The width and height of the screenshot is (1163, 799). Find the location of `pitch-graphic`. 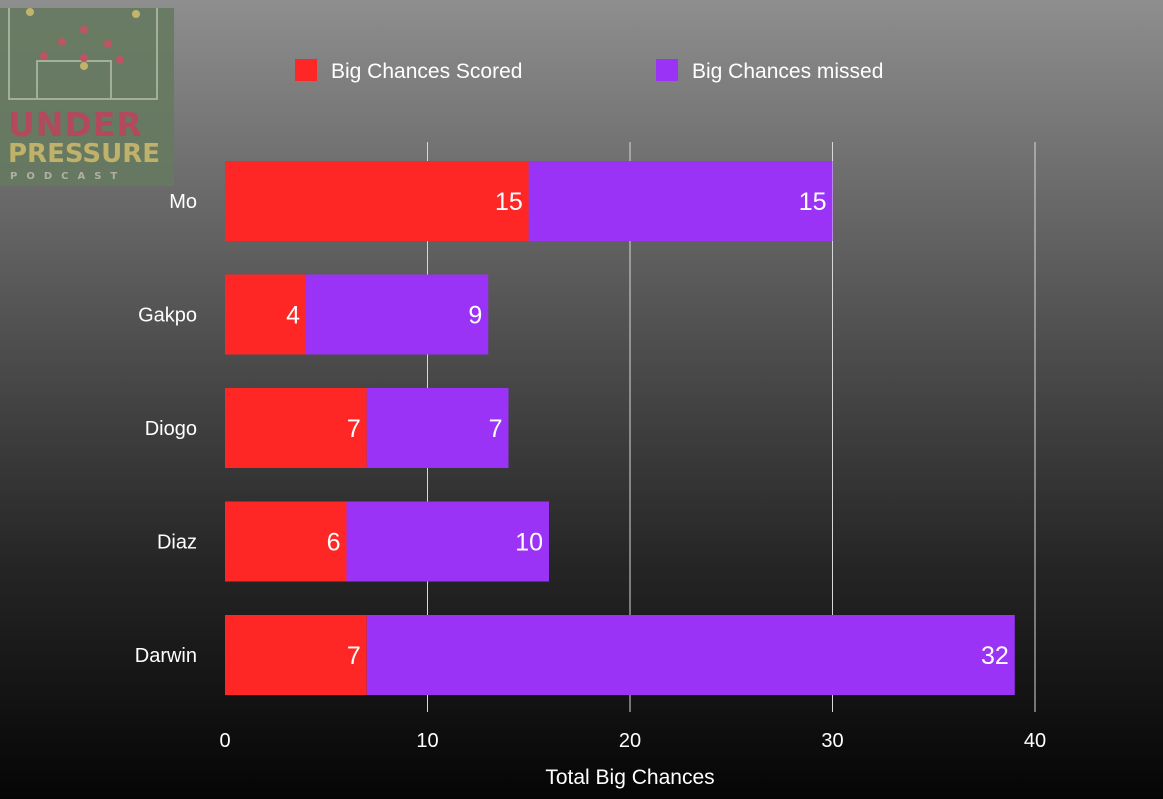

pitch-graphic is located at coordinates (83, 54).